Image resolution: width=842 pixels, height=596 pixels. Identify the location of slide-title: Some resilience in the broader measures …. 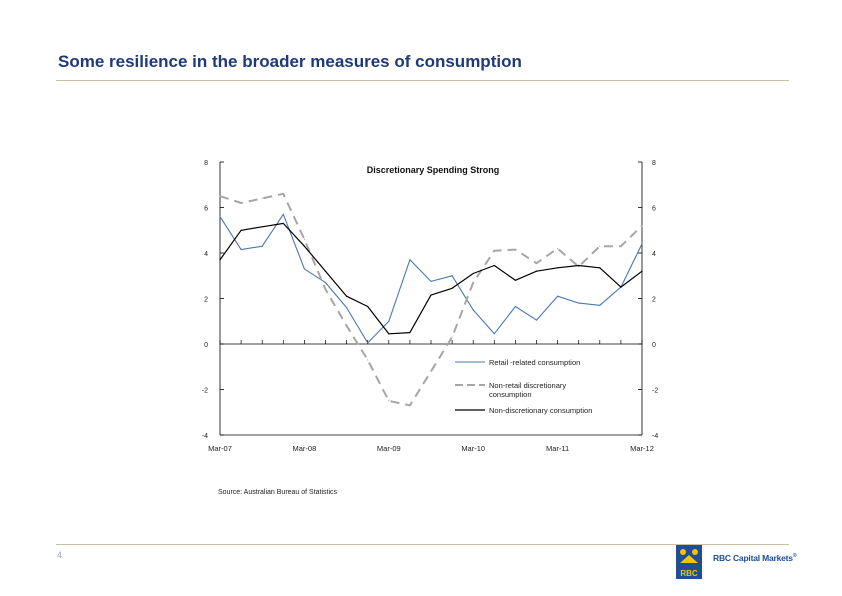
(290, 61).